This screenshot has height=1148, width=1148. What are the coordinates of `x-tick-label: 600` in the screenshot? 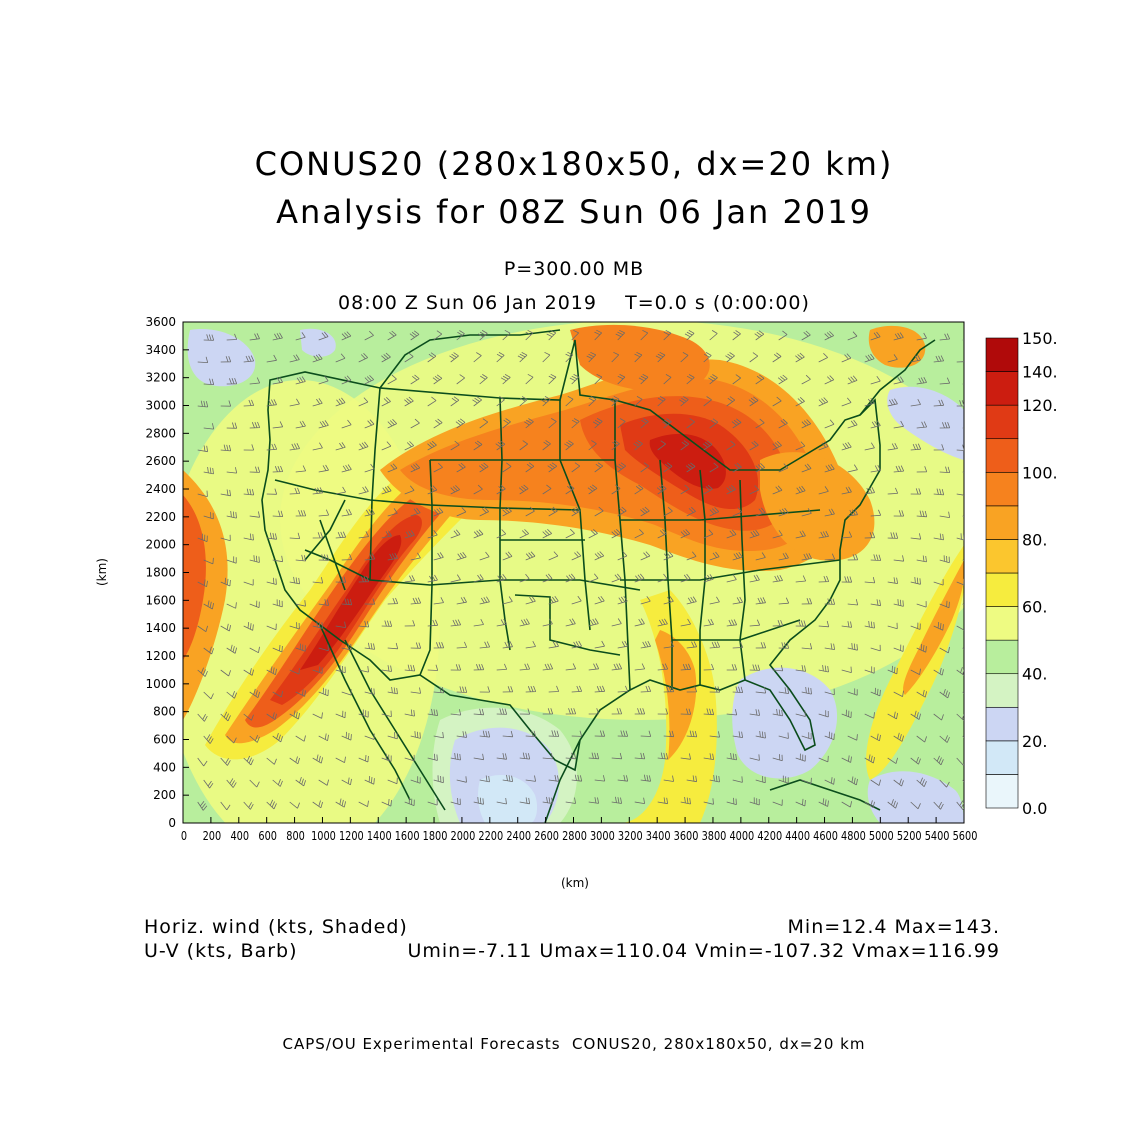 It's located at (267, 836).